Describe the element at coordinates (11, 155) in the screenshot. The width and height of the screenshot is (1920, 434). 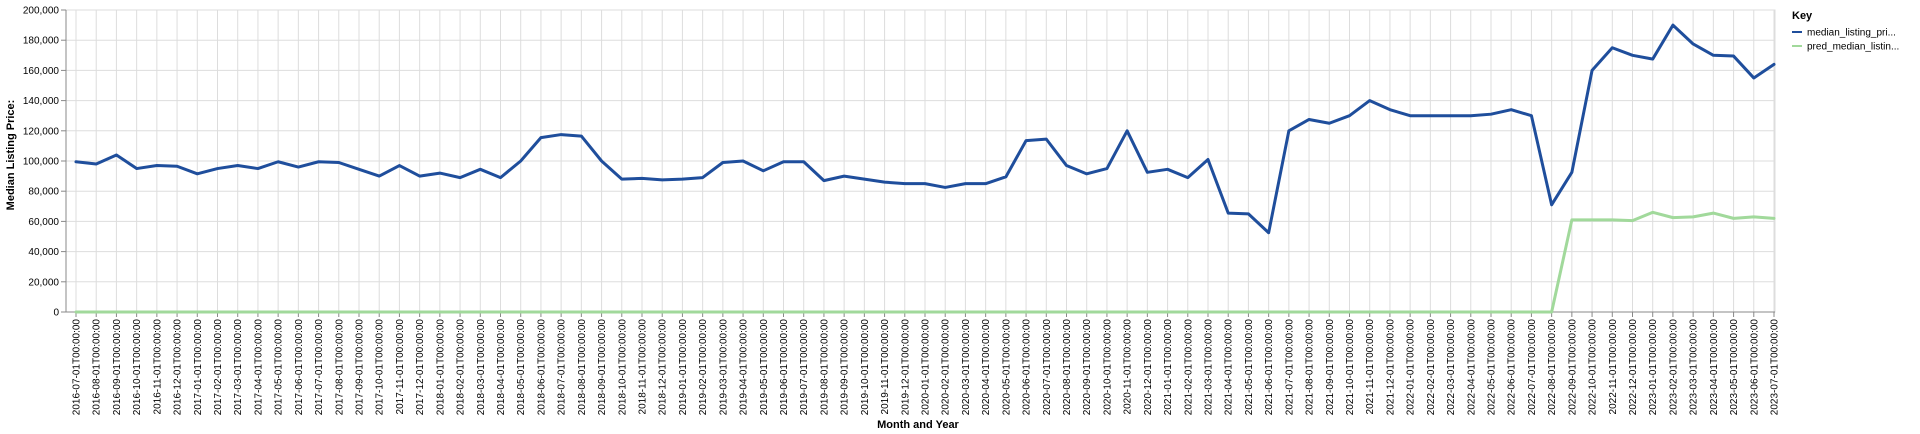
I see `y-axis-title: Median Listing Price:` at that location.